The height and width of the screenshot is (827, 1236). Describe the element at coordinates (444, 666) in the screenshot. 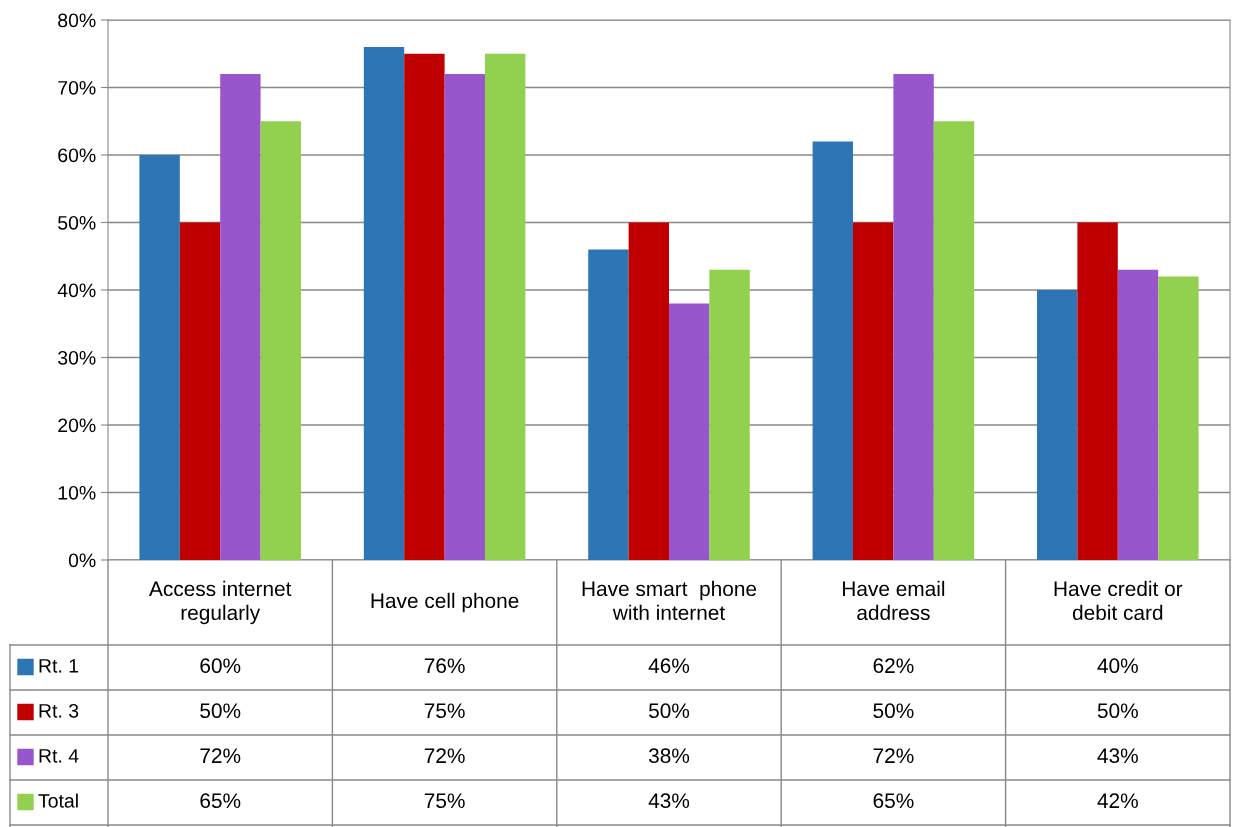

I see `data-label: 76%` at that location.